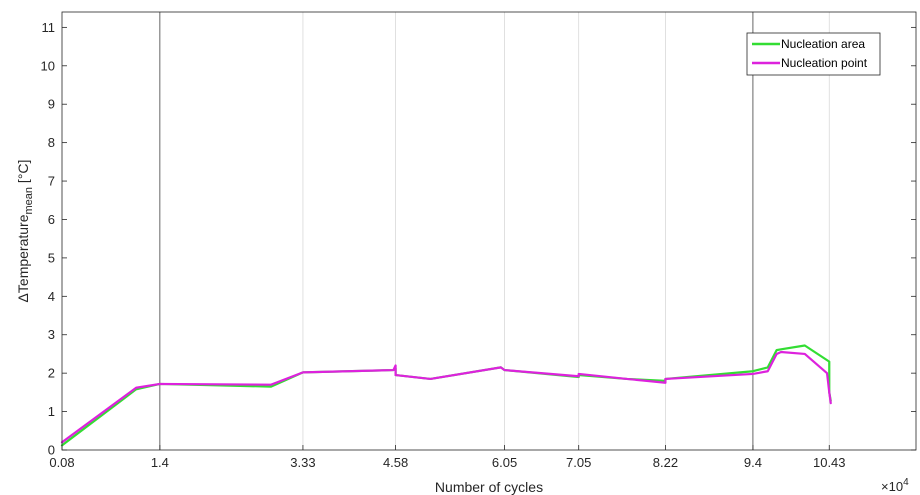  What do you see at coordinates (51, 334) in the screenshot?
I see `y-tick-label: 3` at bounding box center [51, 334].